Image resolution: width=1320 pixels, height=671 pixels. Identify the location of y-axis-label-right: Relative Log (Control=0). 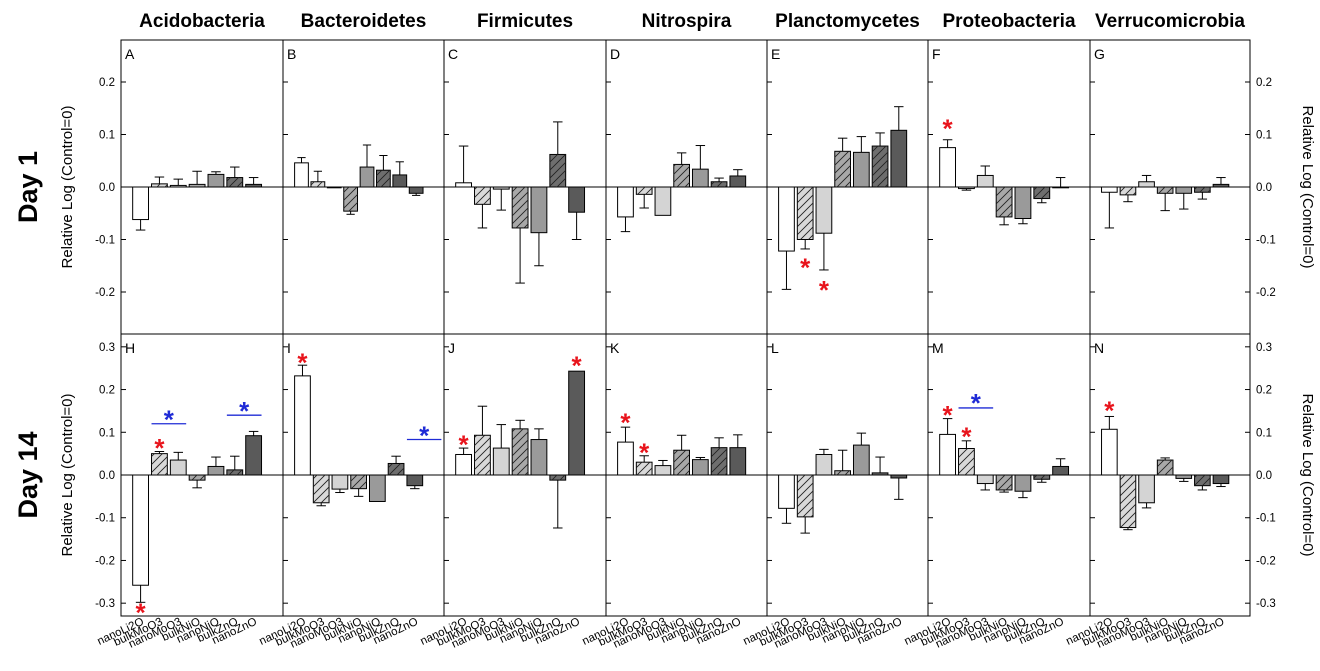
(1307, 186).